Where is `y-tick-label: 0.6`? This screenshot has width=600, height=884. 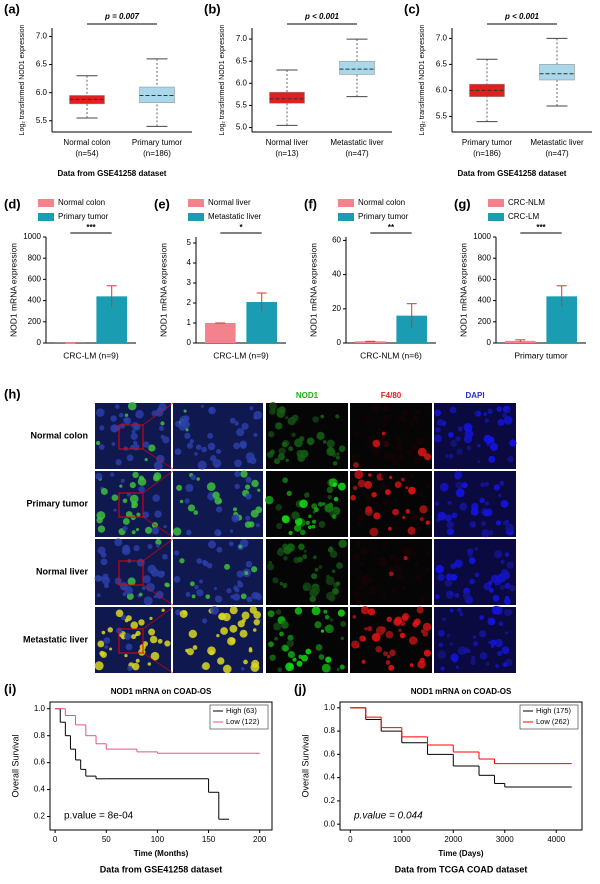
y-tick-label: 0.6 is located at coordinates (330, 753).